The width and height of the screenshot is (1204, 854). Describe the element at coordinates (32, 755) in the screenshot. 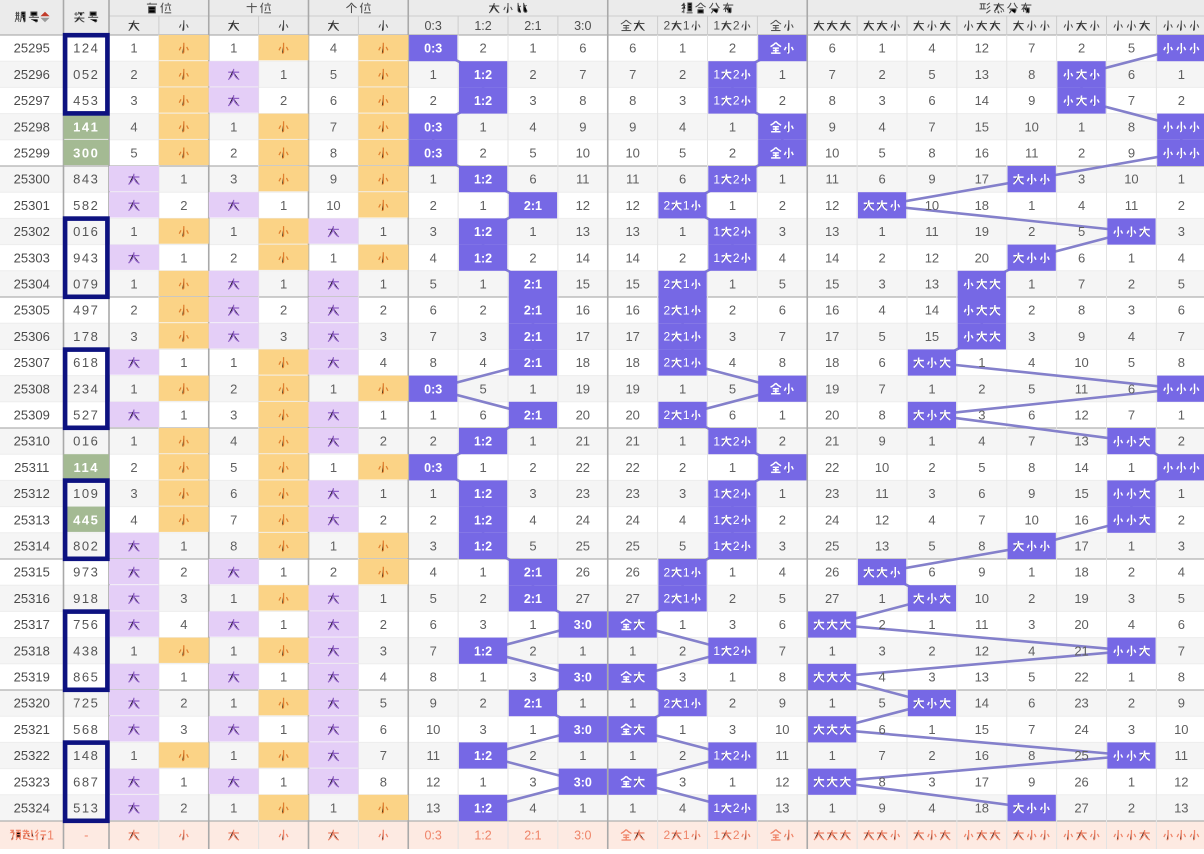

I see `svg-text: 25322` at that location.